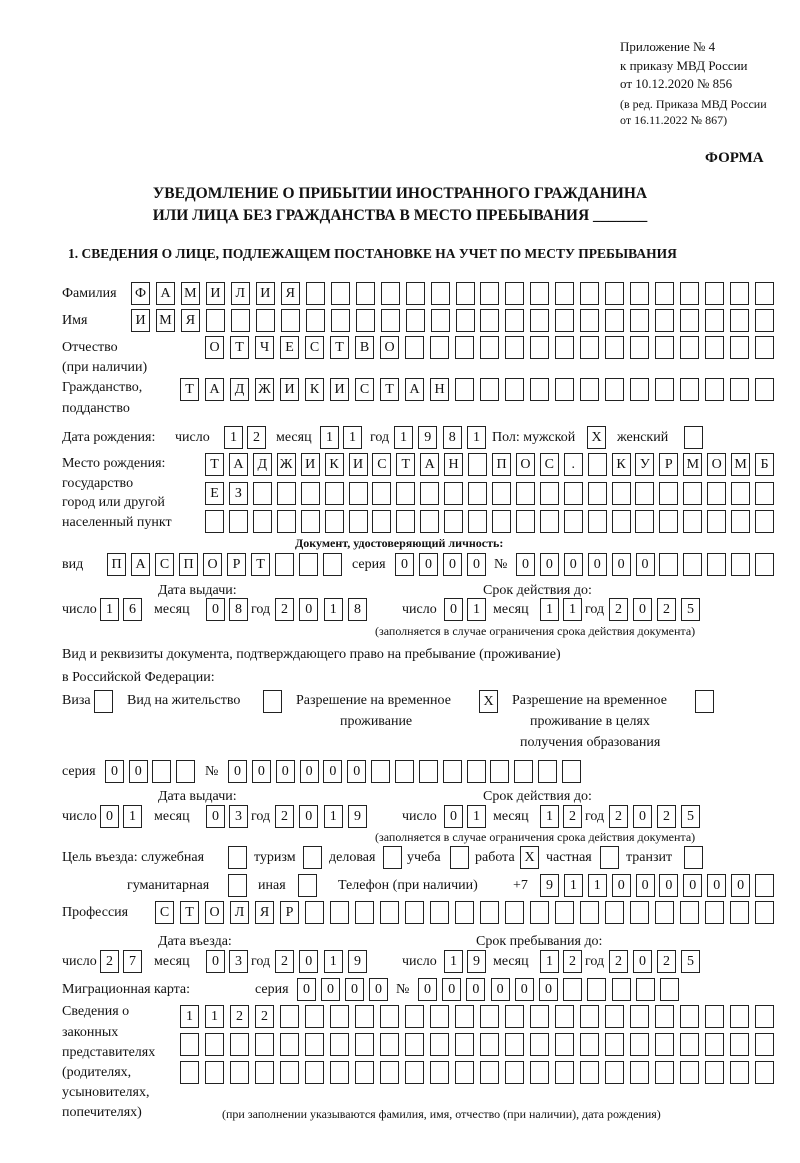 Image resolution: width=800 pixels, height=1163 pixels. Describe the element at coordinates (690, 816) in the screenshot. I see `char-cell: 5` at that location.